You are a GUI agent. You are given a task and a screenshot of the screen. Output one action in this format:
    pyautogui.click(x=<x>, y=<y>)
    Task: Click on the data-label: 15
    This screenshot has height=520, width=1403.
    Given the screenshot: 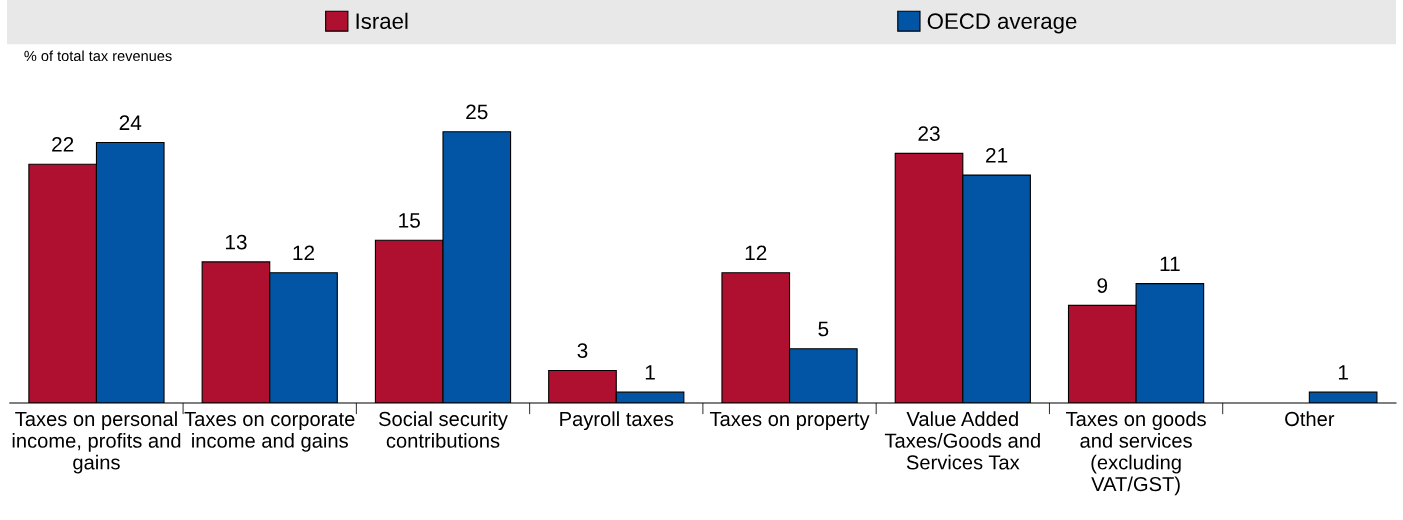 What is the action you would take?
    pyautogui.click(x=409, y=220)
    